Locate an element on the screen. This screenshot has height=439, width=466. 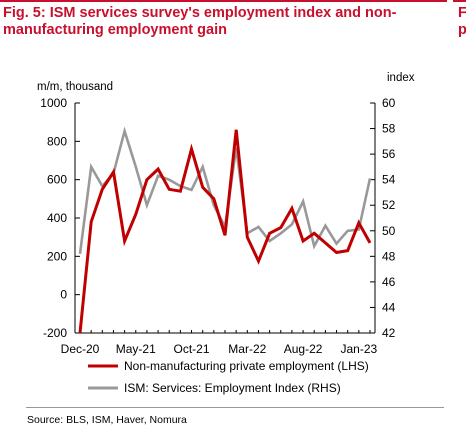
left-tick-label: 400 is located at coordinates (57, 218).